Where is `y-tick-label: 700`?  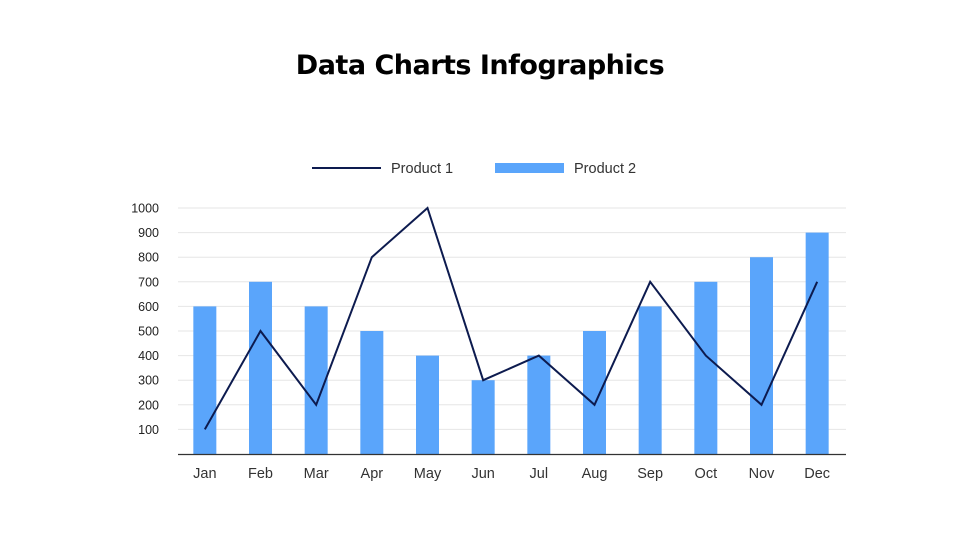
y-tick-label: 700 is located at coordinates (148, 282).